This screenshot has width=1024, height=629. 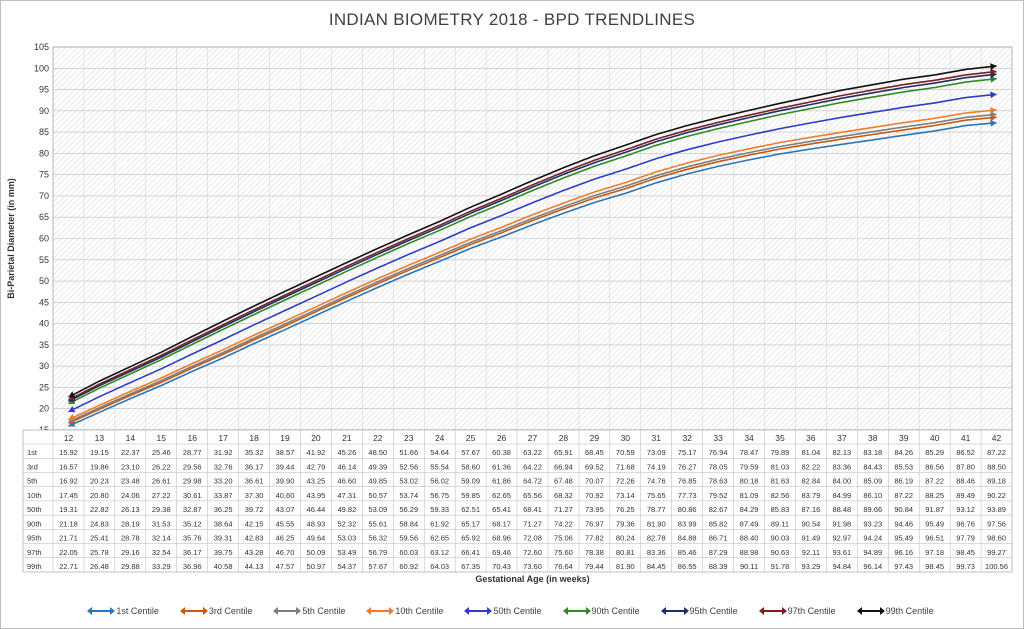 I want to click on table-cell: 68.32, so click(x=563, y=495).